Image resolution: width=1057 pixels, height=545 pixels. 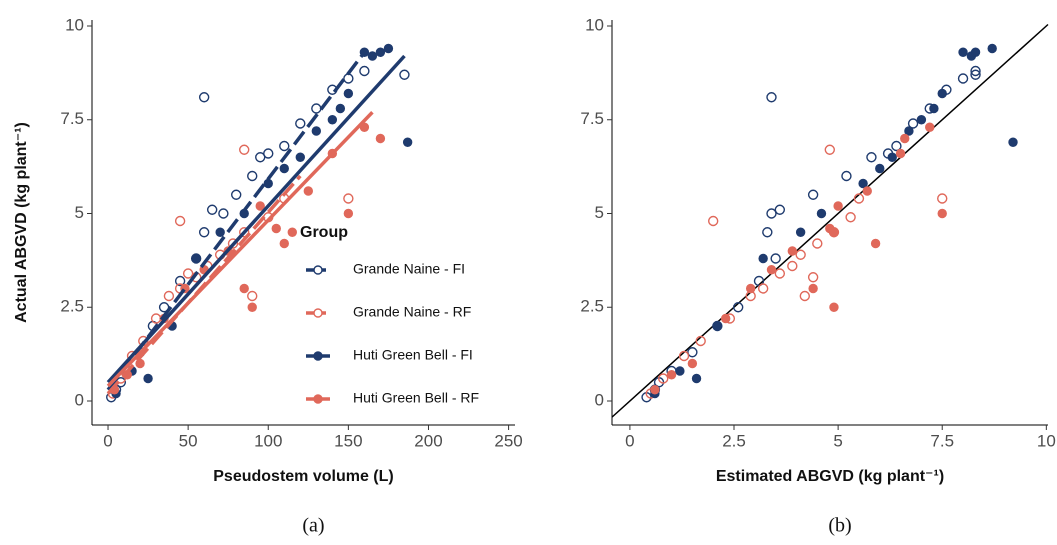 I want to click on x-tick-label: 150, so click(x=348, y=440).